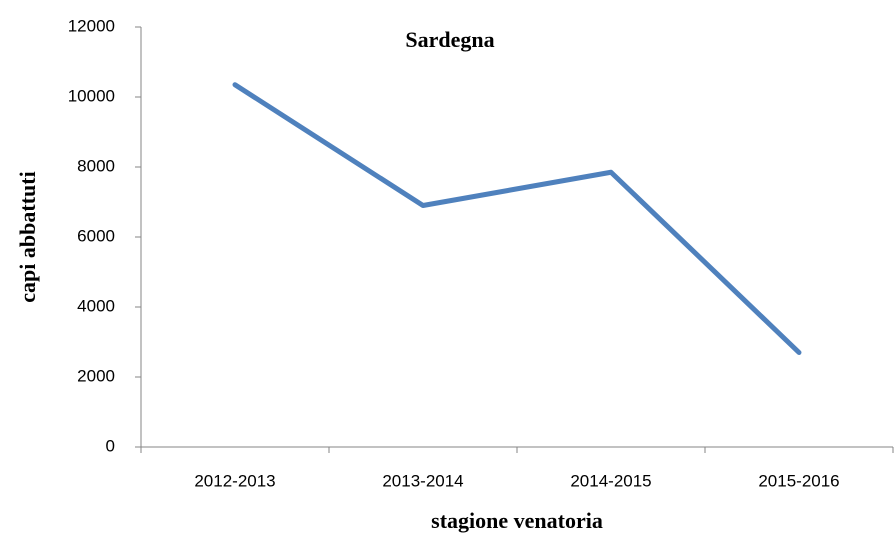 This screenshot has width=895, height=541. Describe the element at coordinates (96, 305) in the screenshot. I see `y-tick-label: 4000` at that location.